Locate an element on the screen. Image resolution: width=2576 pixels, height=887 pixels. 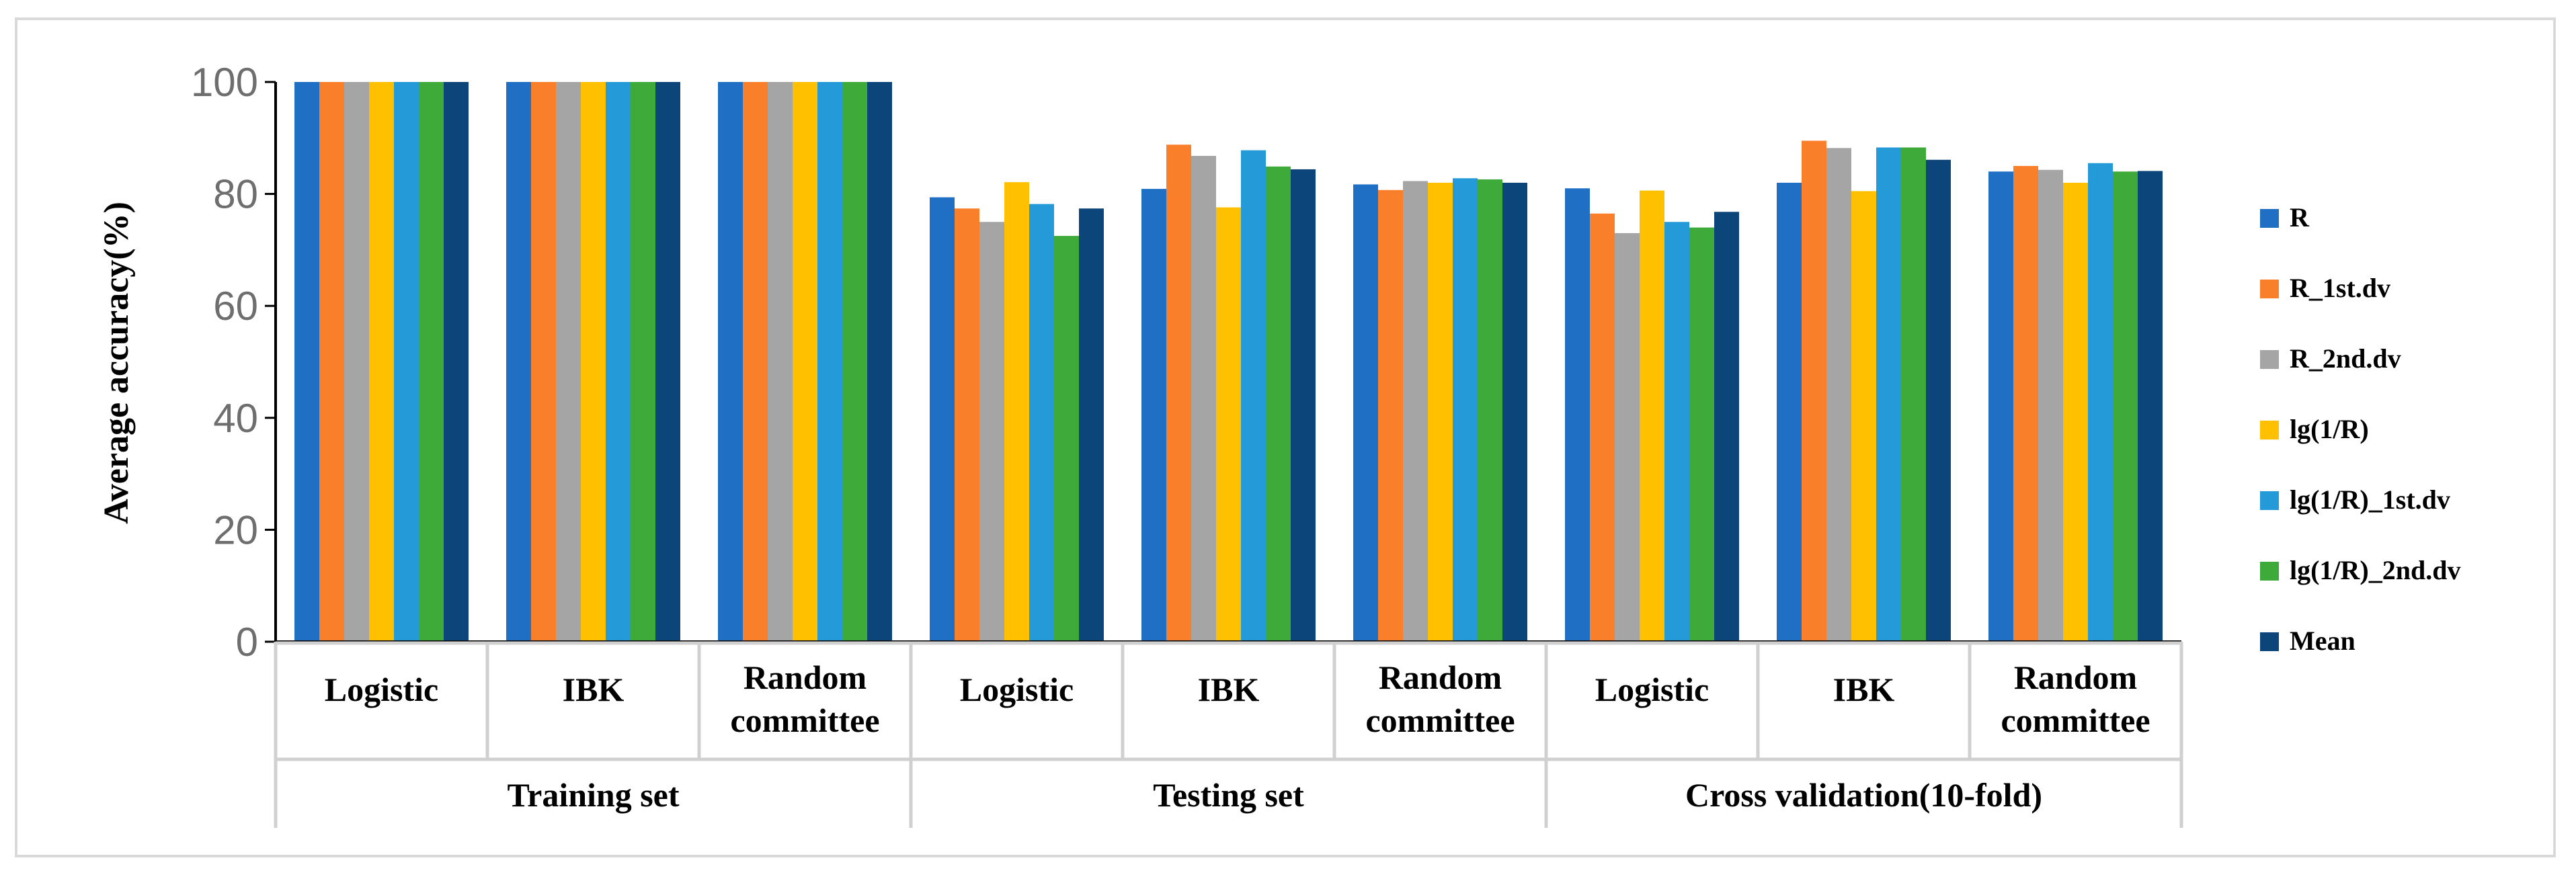
legend-label: R_2nd.dv is located at coordinates (2345, 358).